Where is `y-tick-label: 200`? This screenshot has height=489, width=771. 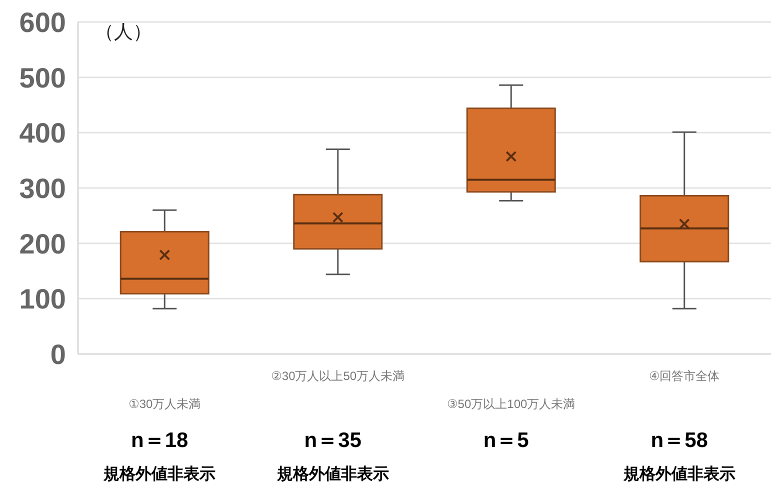
y-tick-label: 200 is located at coordinates (42, 244).